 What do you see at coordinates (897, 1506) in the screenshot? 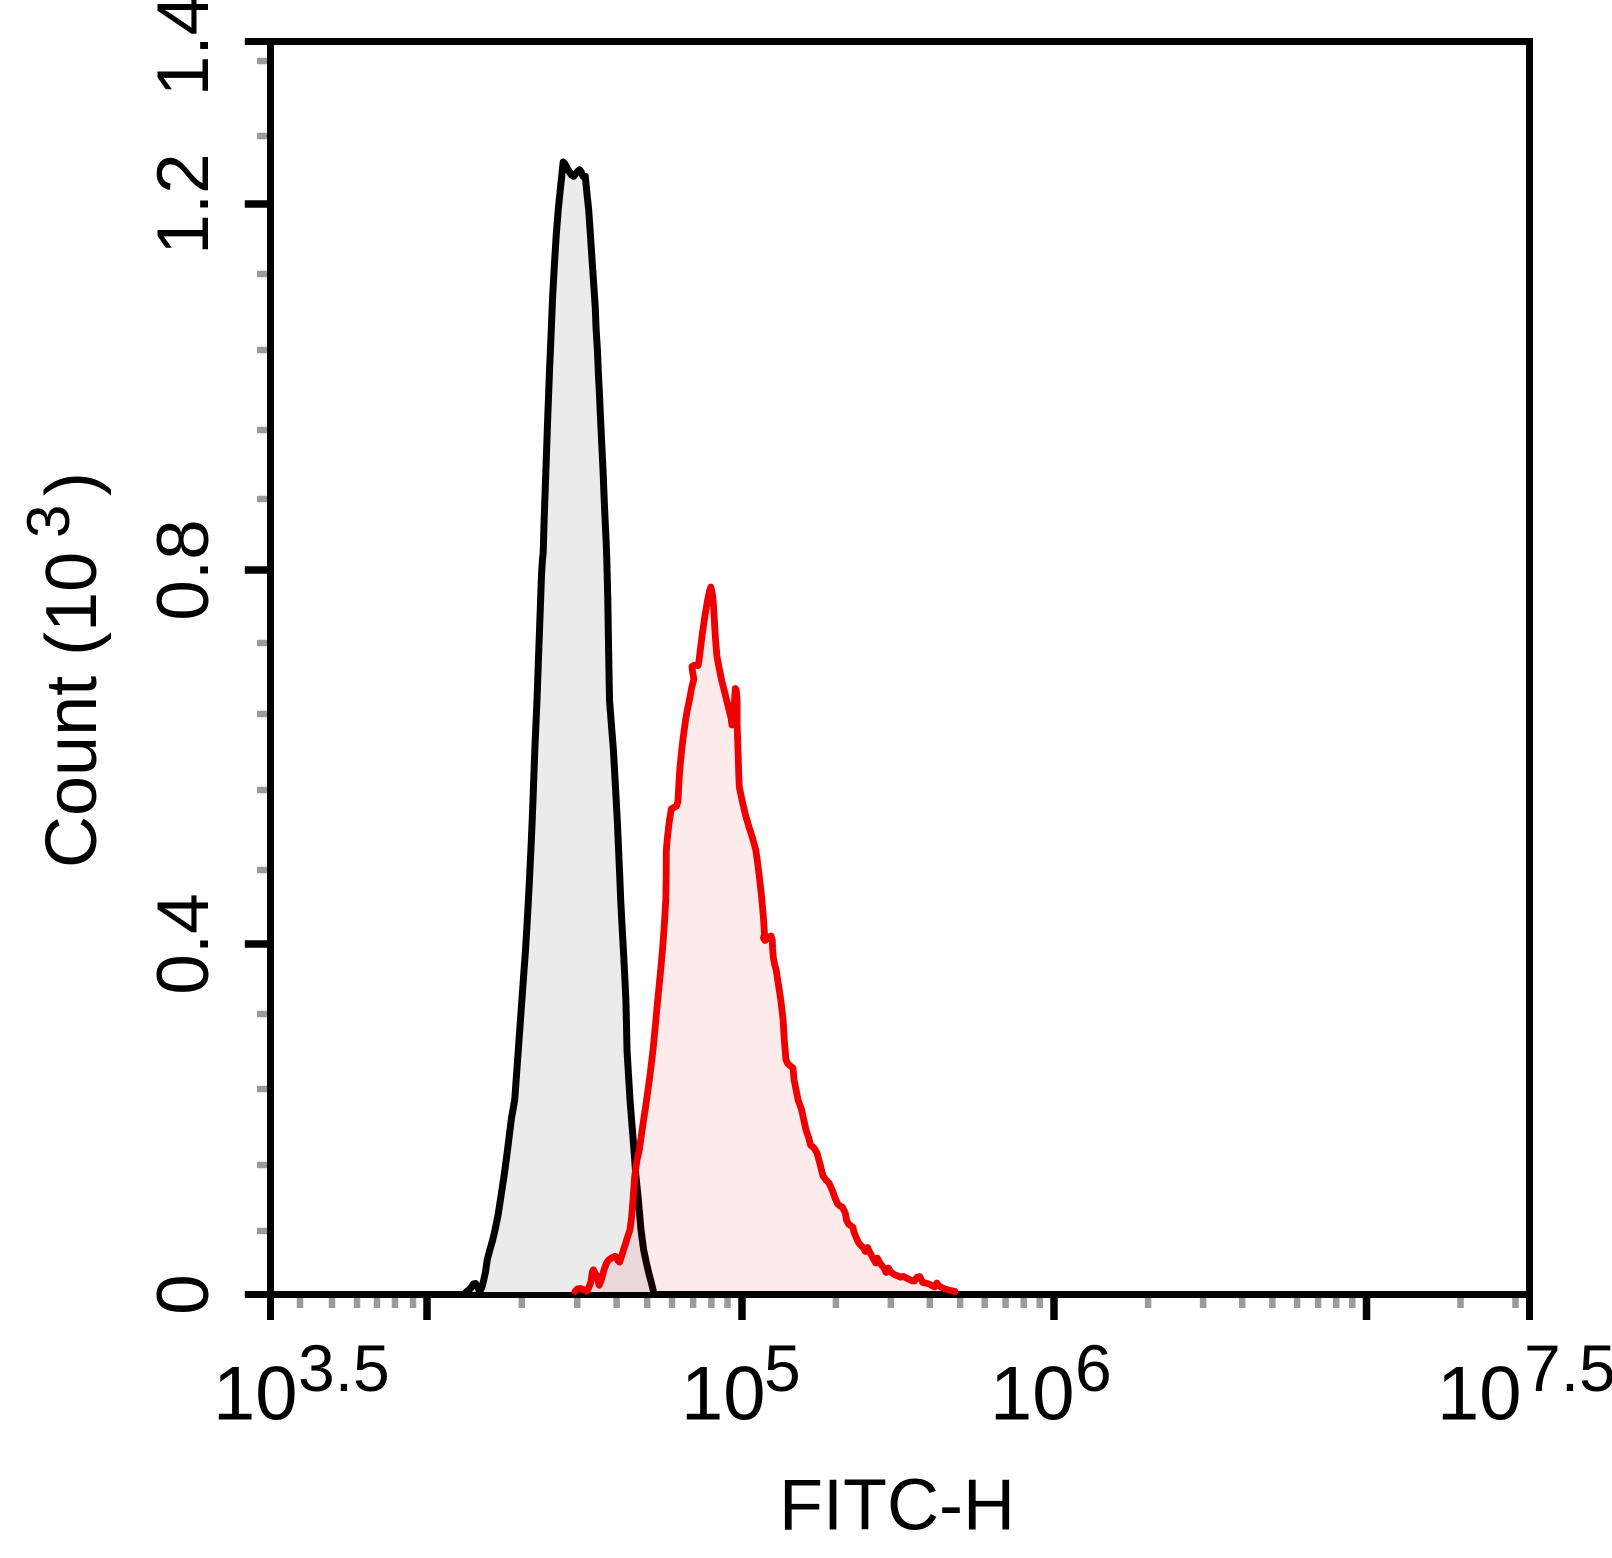
I see `svg-text: FITC-H` at bounding box center [897, 1506].